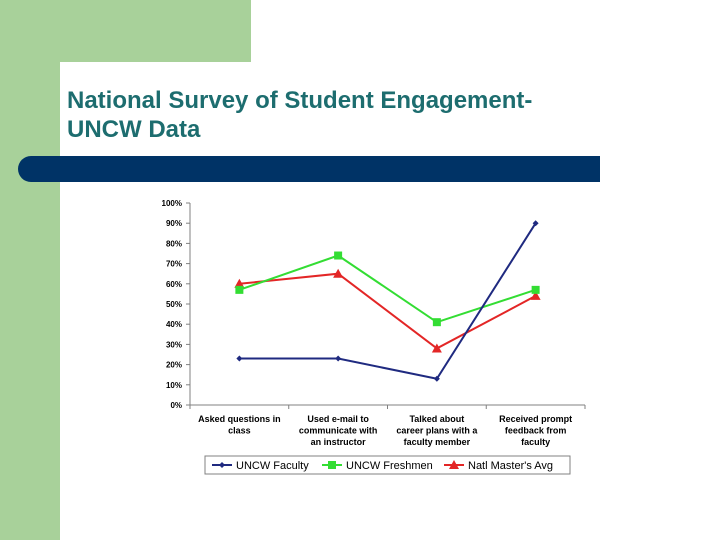  I want to click on x-tick-label-line: faculty, so click(535, 442).